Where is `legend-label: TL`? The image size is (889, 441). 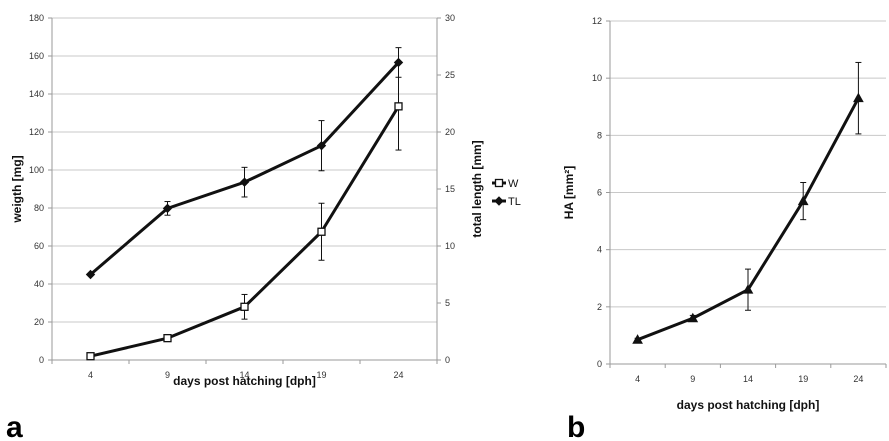 legend-label: TL is located at coordinates (514, 202).